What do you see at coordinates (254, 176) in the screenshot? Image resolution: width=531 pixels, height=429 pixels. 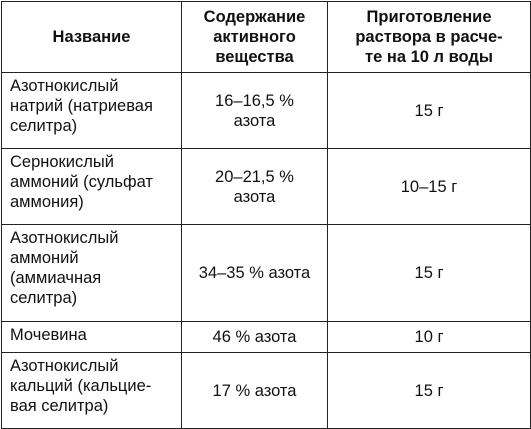 I see `active-content-line: 20–21,5 %` at bounding box center [254, 176].